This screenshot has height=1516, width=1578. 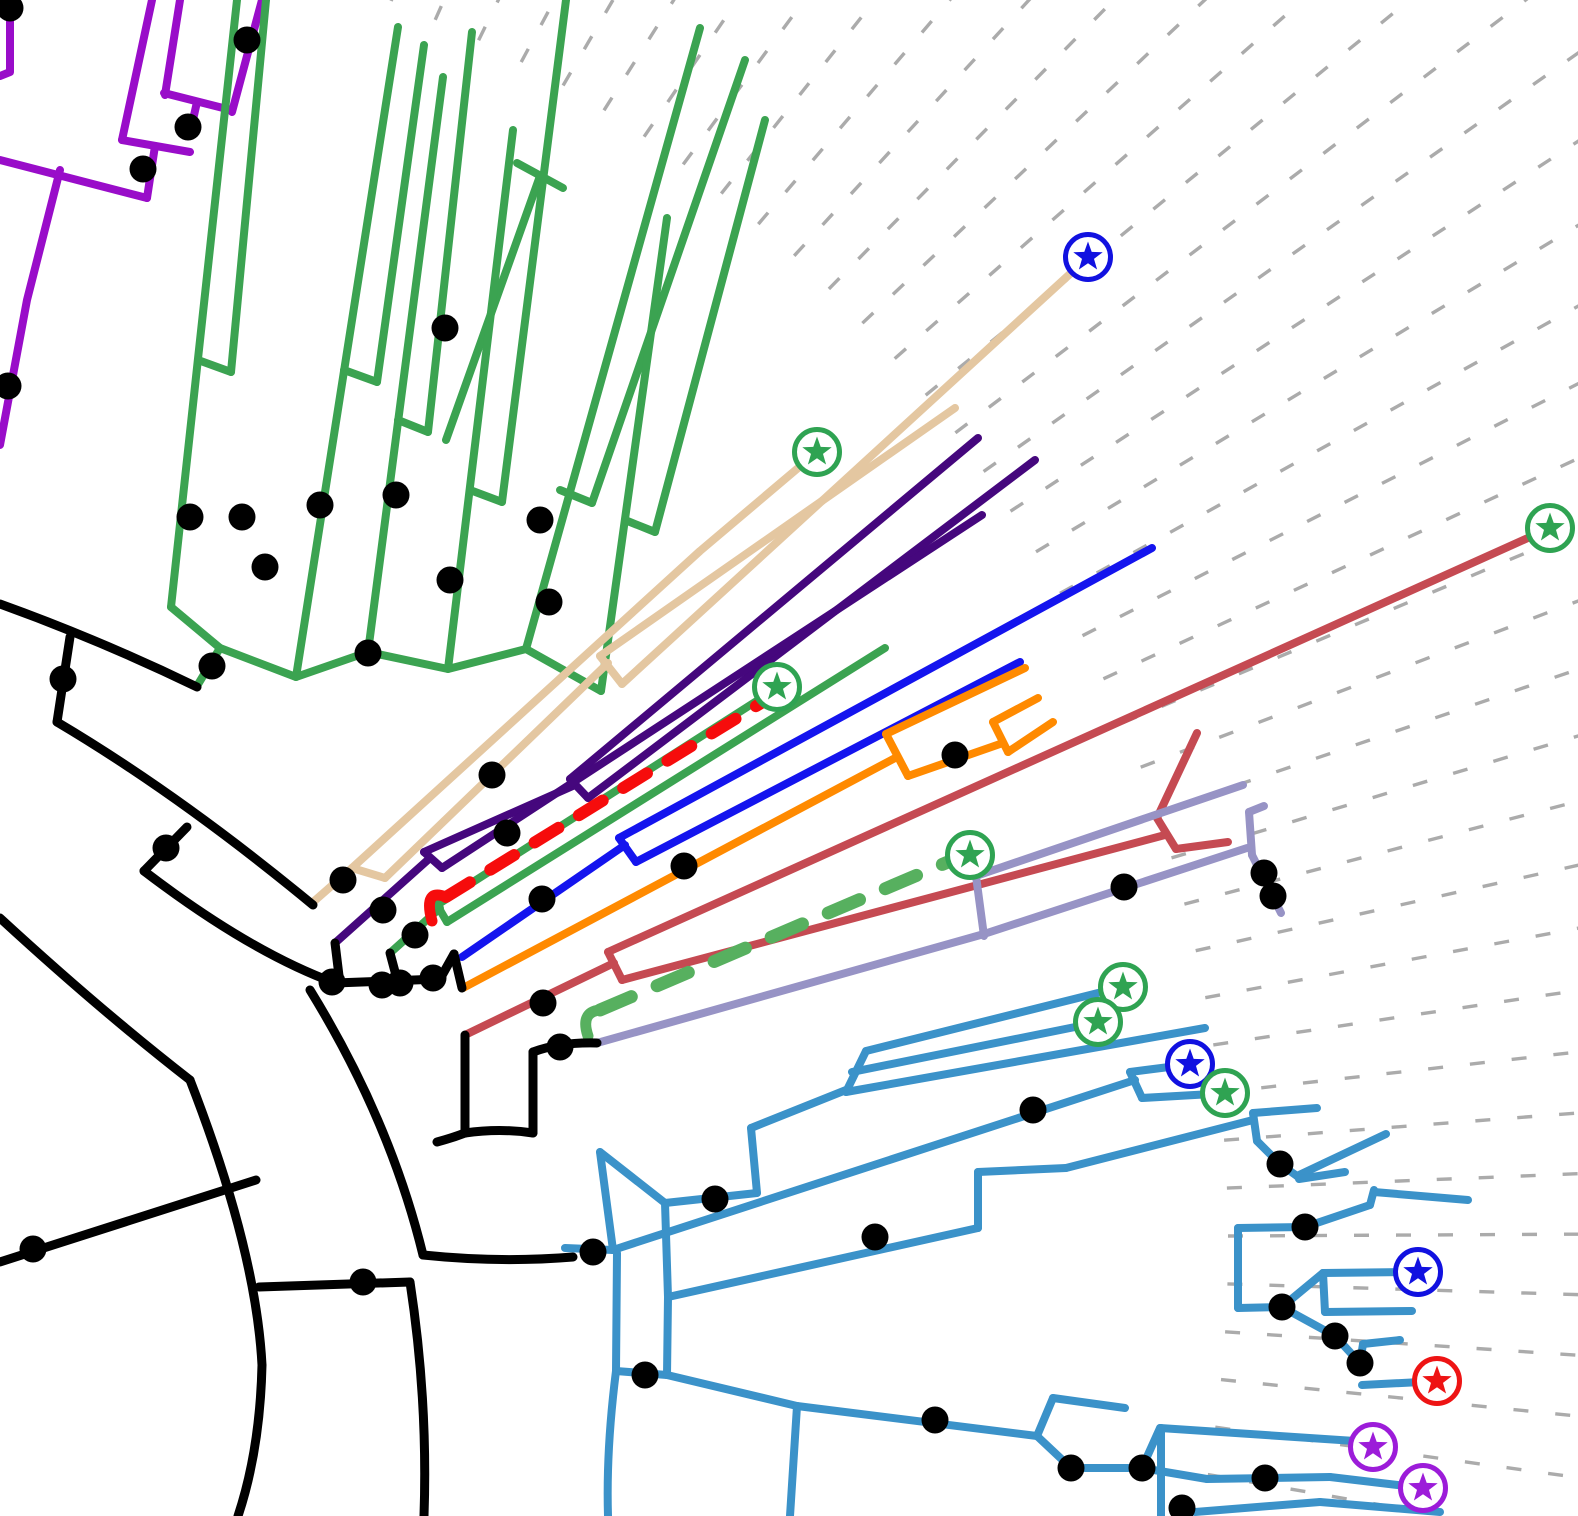 What do you see at coordinates (195, 627) in the screenshot?
I see `branch-green-hook` at bounding box center [195, 627].